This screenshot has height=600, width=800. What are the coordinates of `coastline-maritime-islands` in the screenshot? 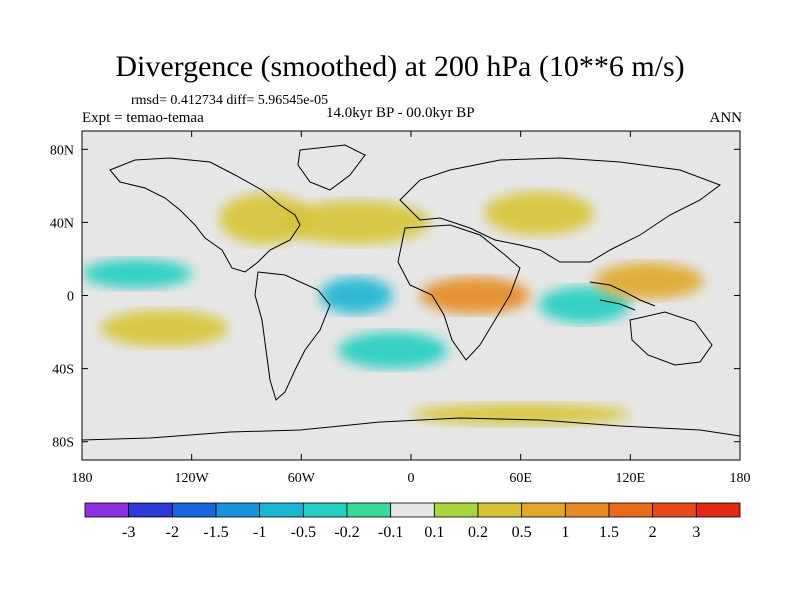 It's located at (622, 296).